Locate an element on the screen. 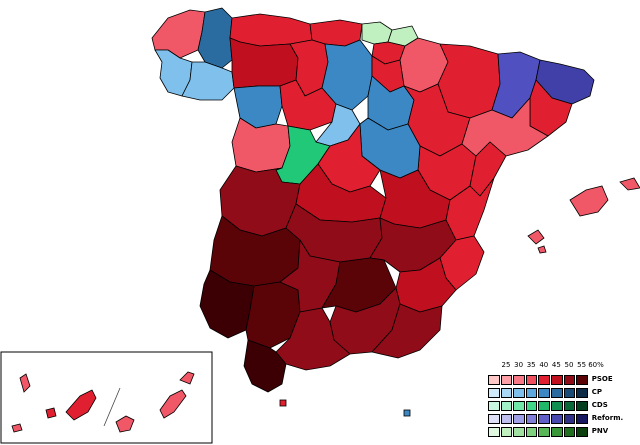 This screenshot has height=445, width=640. province-tarragona is located at coordinates (505, 127).